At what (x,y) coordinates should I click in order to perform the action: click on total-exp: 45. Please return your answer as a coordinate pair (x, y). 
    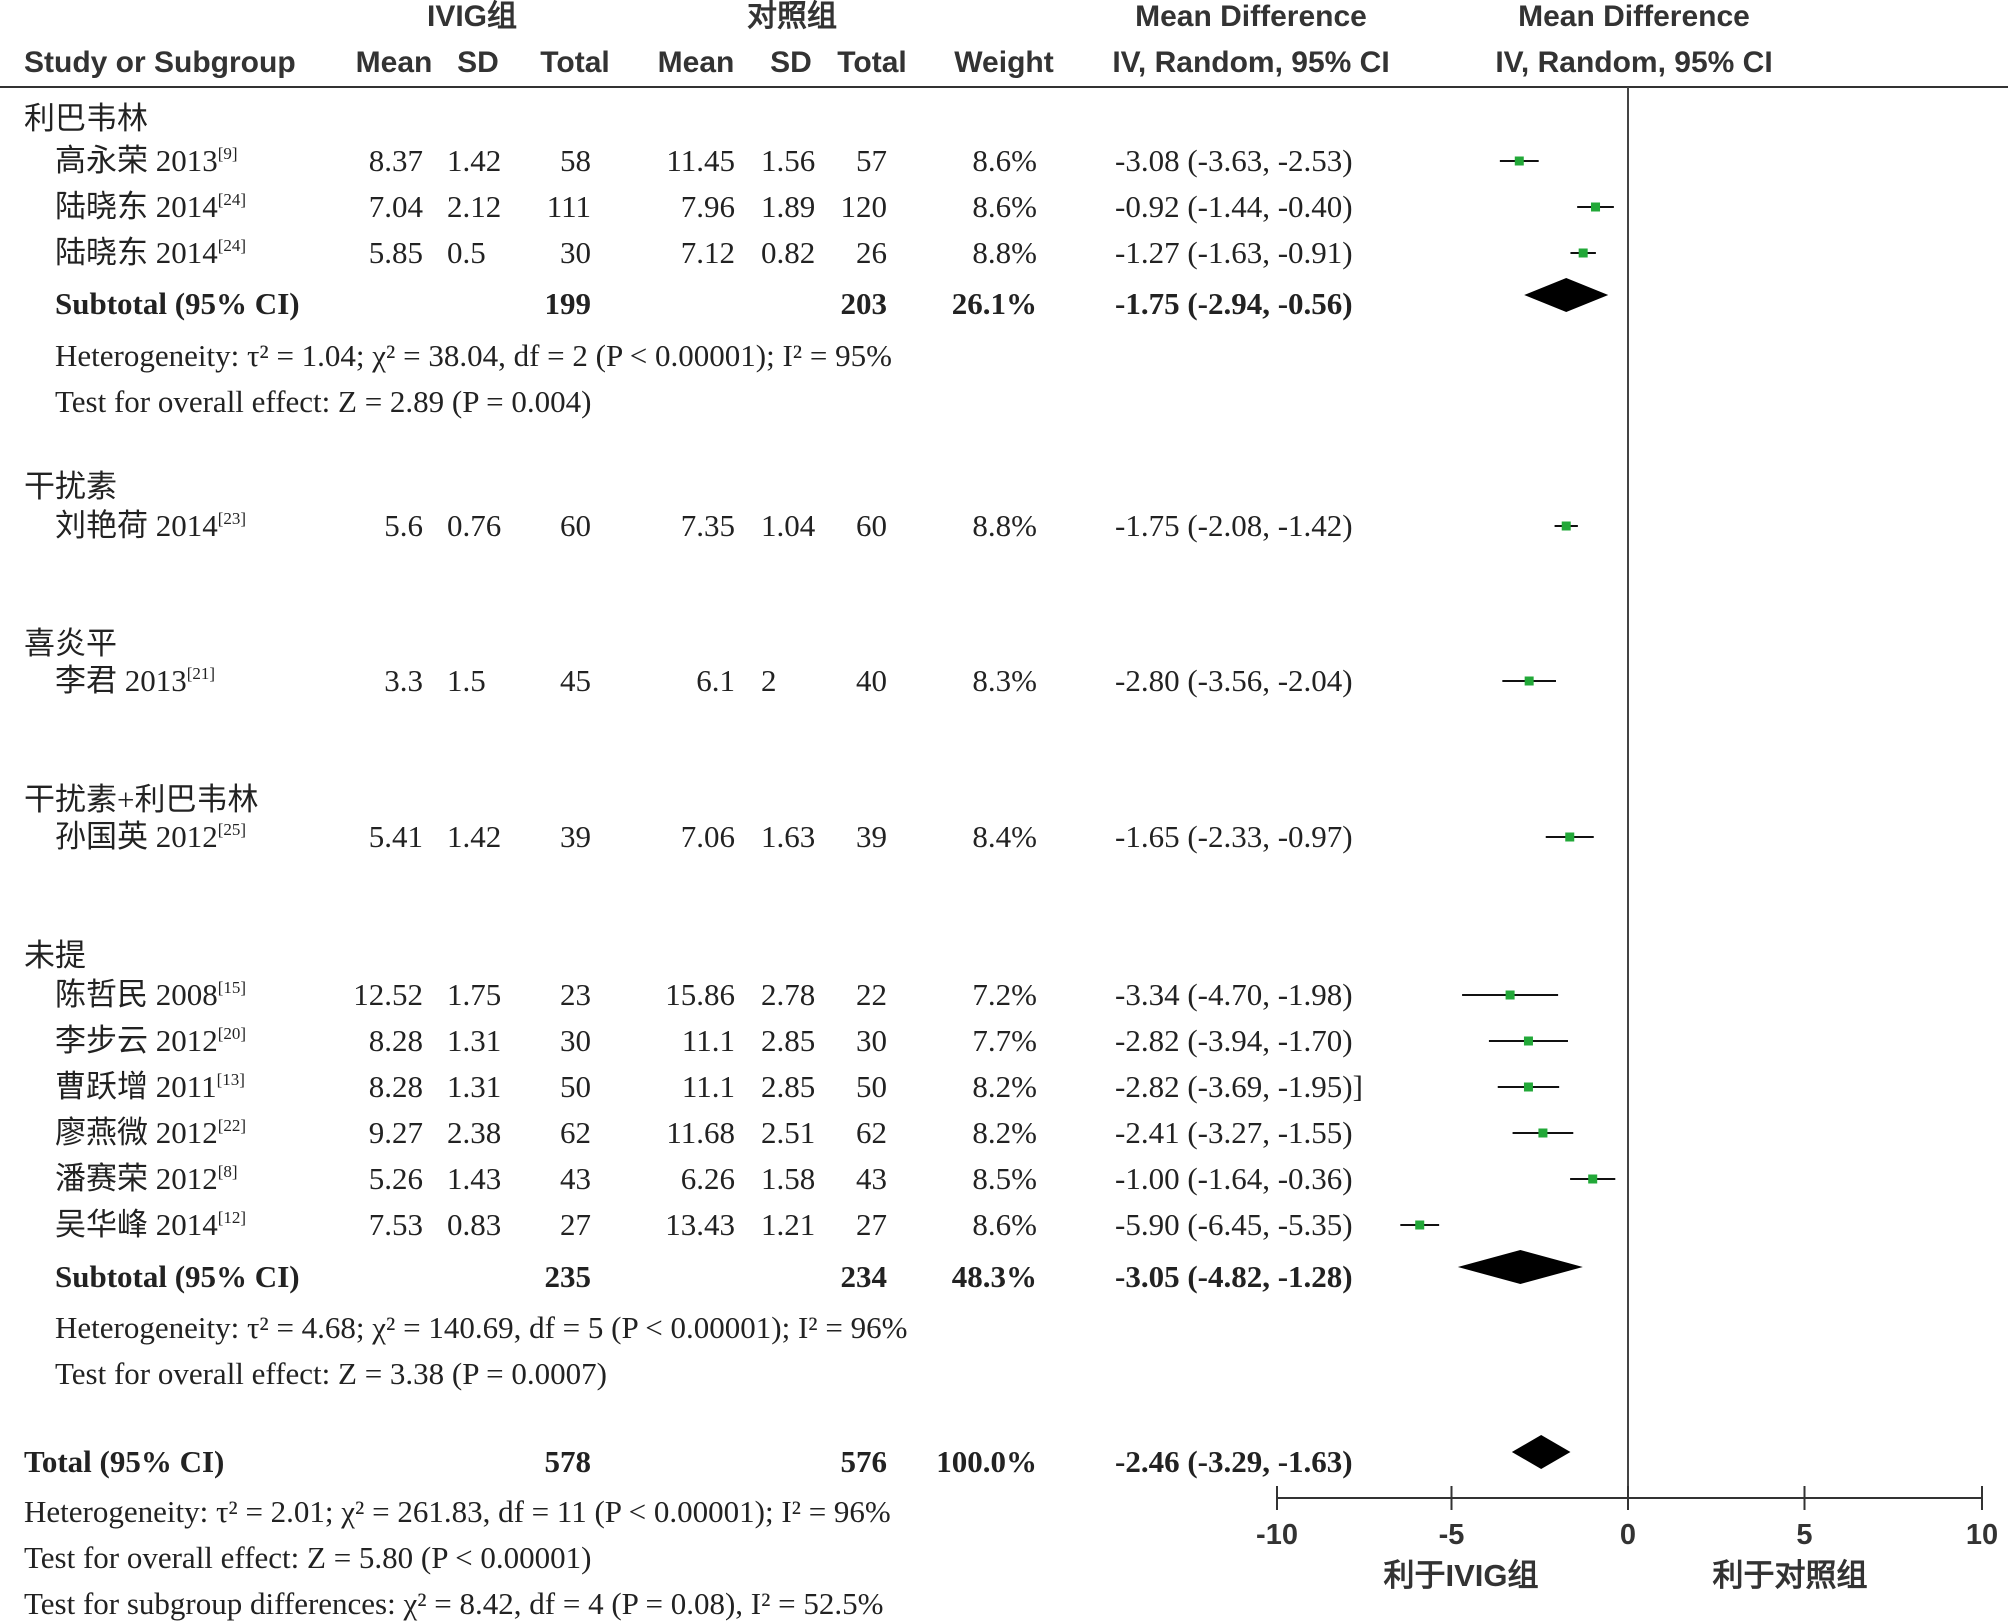
    Looking at the image, I should click on (575, 680).